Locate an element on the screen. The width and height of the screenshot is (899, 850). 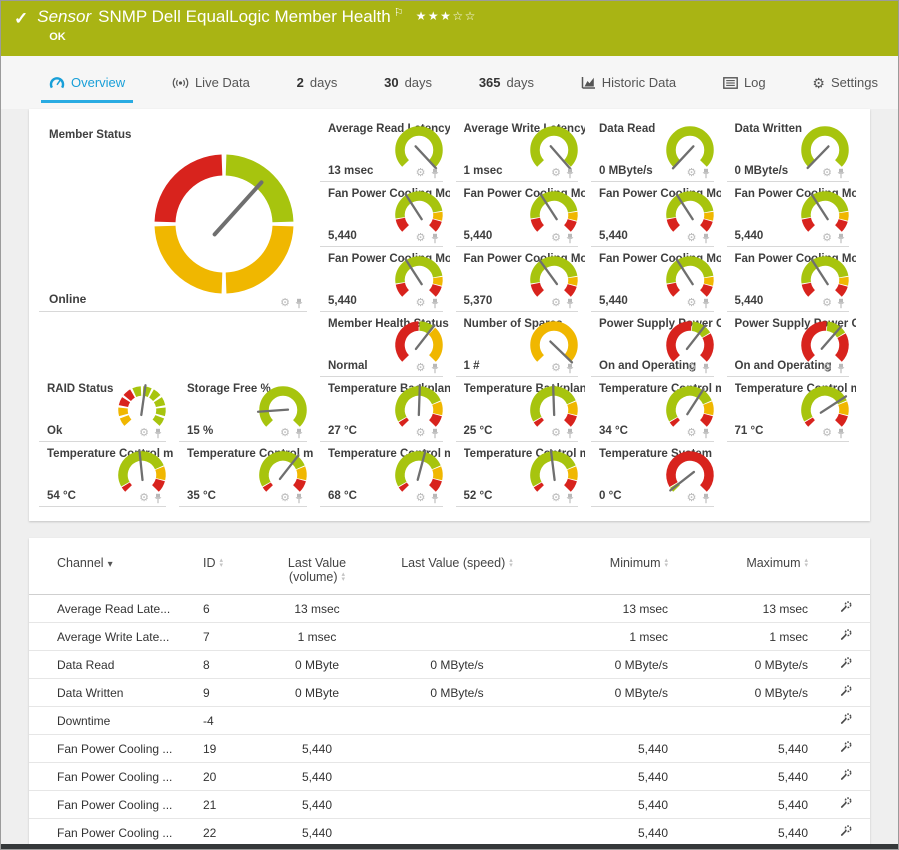
gauge-tile-8: Fan Power Cooling Mo... 5,440 ⚙ is located at coordinates (388, 279).